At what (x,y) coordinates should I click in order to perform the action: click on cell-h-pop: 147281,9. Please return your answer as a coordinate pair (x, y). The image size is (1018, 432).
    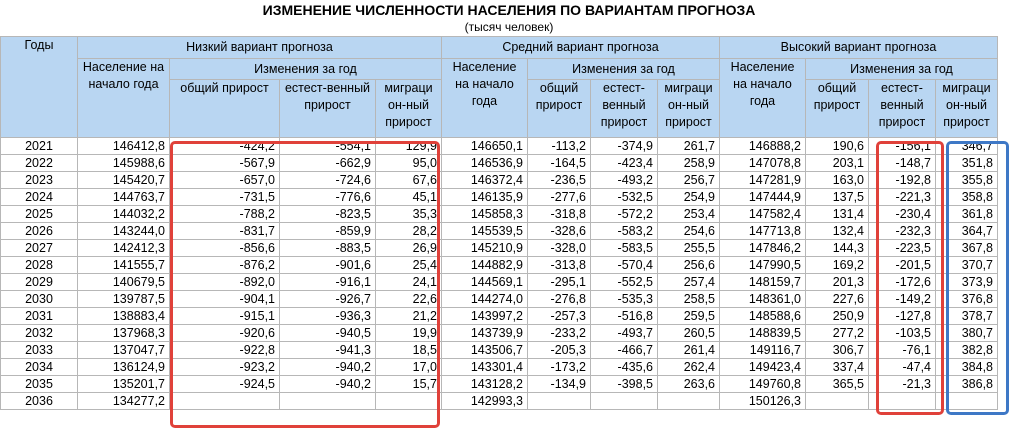
    Looking at the image, I should click on (762, 180).